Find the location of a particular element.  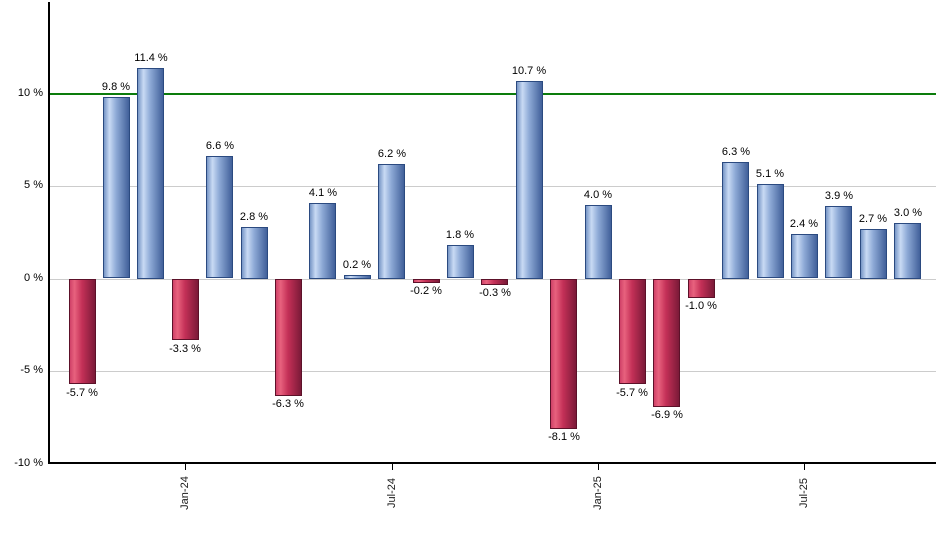

x-axis-tick-label: Jul-24 is located at coordinates (392, 493).